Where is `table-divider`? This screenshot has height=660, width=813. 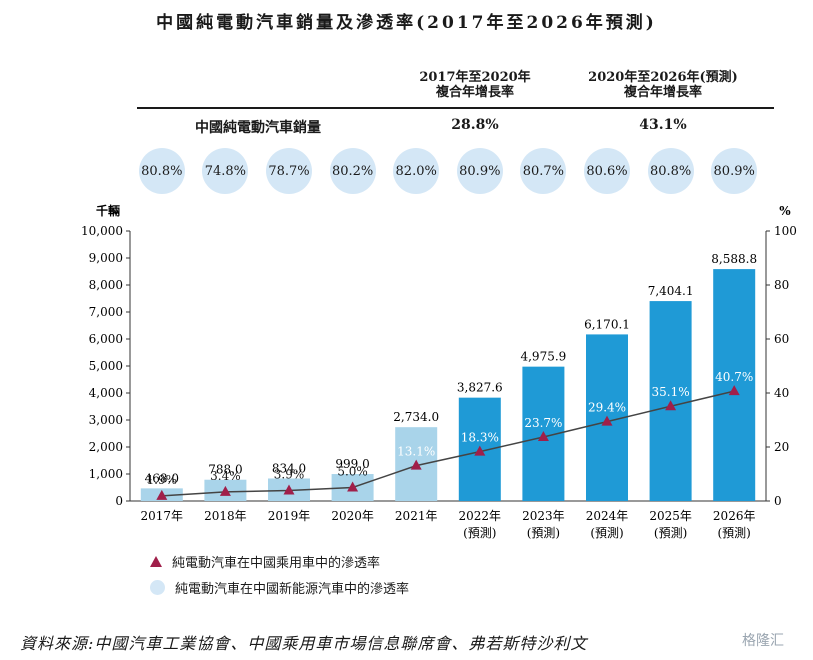 table-divider is located at coordinates (455, 108).